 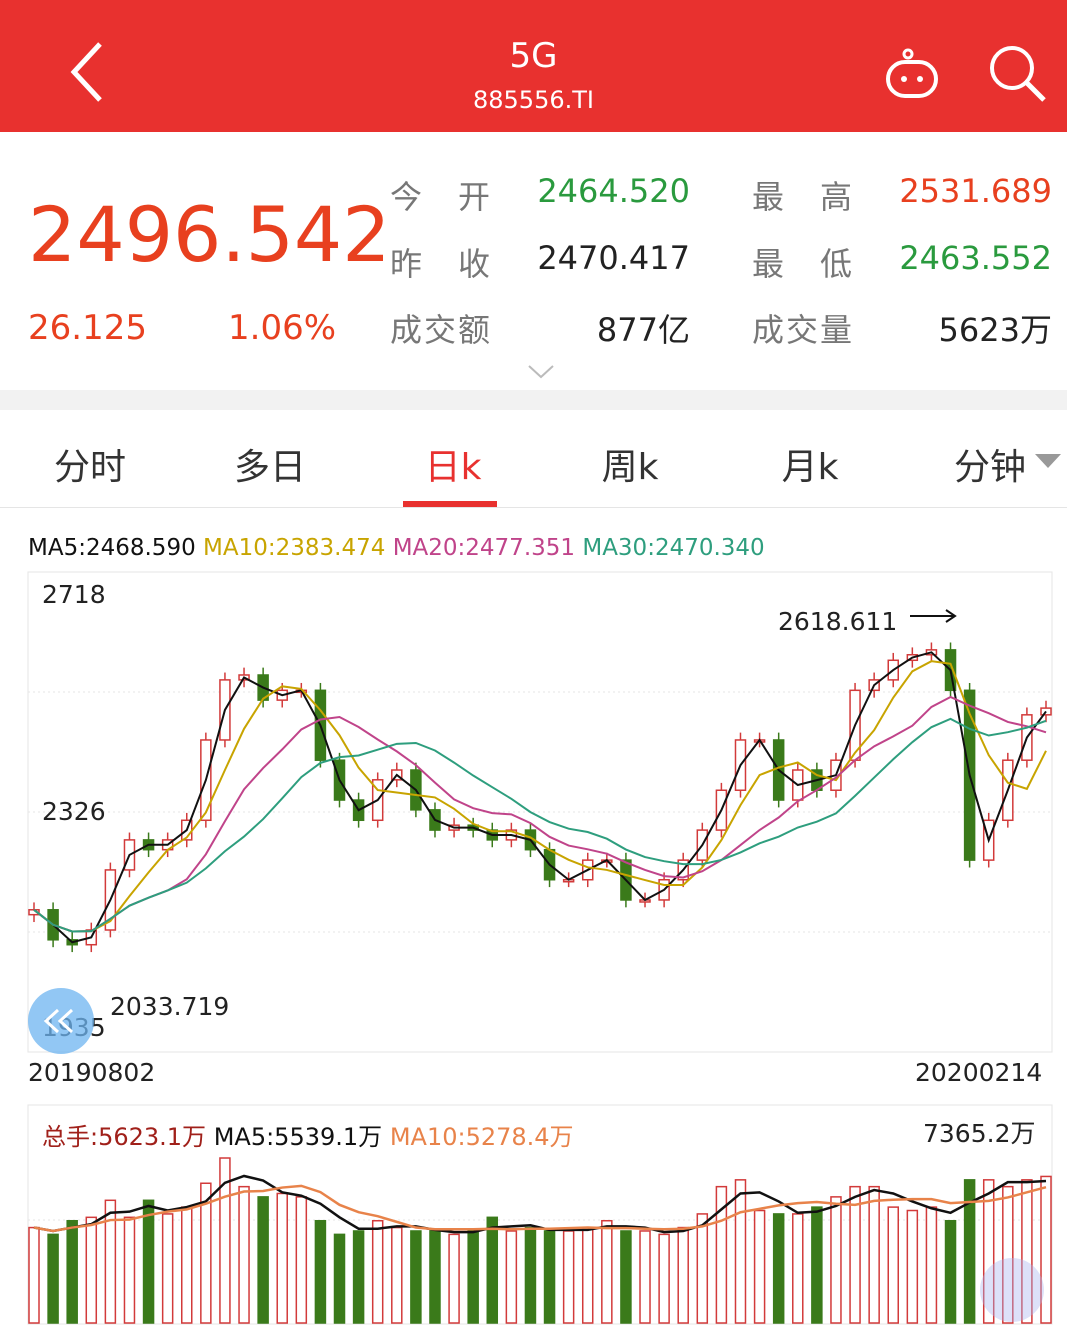 I want to click on dropdown-caret-icon, so click(x=1048, y=462).